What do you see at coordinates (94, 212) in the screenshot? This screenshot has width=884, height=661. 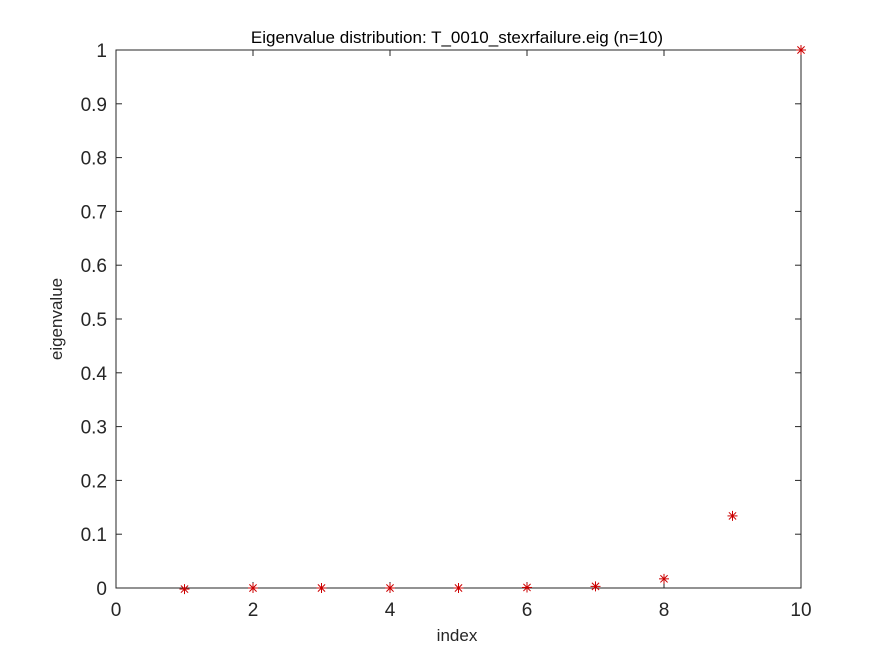 I see `y-tick-label: 0.7` at bounding box center [94, 212].